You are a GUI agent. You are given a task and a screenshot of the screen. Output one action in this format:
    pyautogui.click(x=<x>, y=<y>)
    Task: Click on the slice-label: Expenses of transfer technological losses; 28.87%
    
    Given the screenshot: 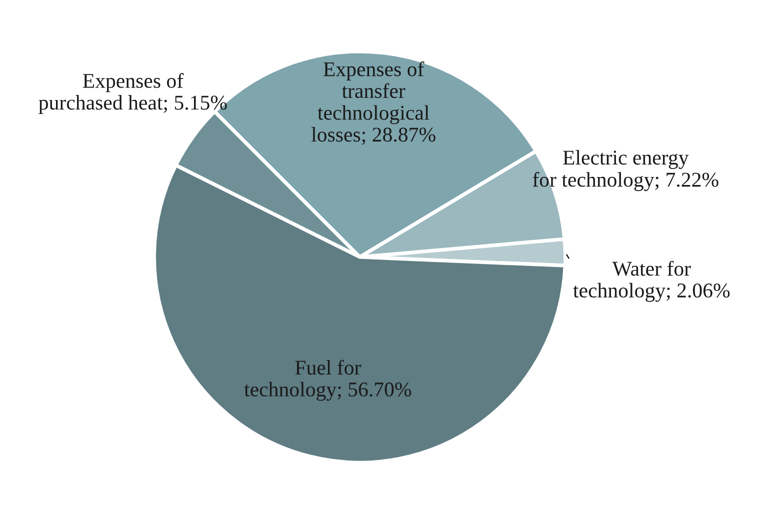 What is the action you would take?
    pyautogui.click(x=373, y=103)
    